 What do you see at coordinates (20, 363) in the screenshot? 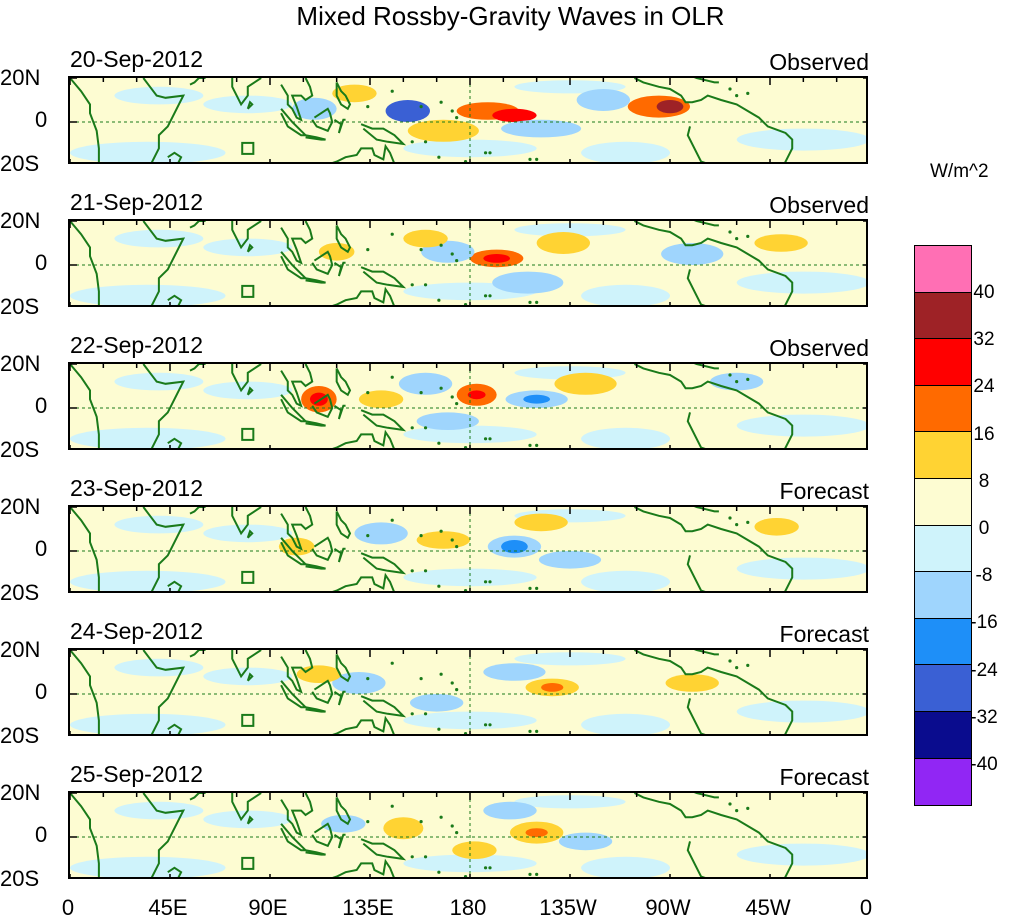
I see `latitude-label: 20N` at bounding box center [20, 363].